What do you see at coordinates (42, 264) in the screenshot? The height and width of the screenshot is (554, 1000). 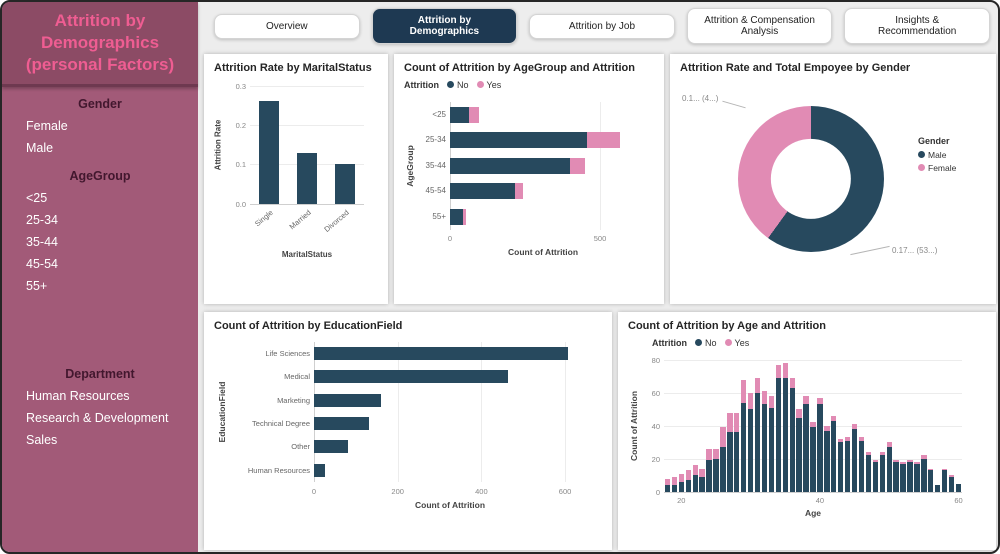 I see `sidebar-item-45-54: 45-54` at bounding box center [42, 264].